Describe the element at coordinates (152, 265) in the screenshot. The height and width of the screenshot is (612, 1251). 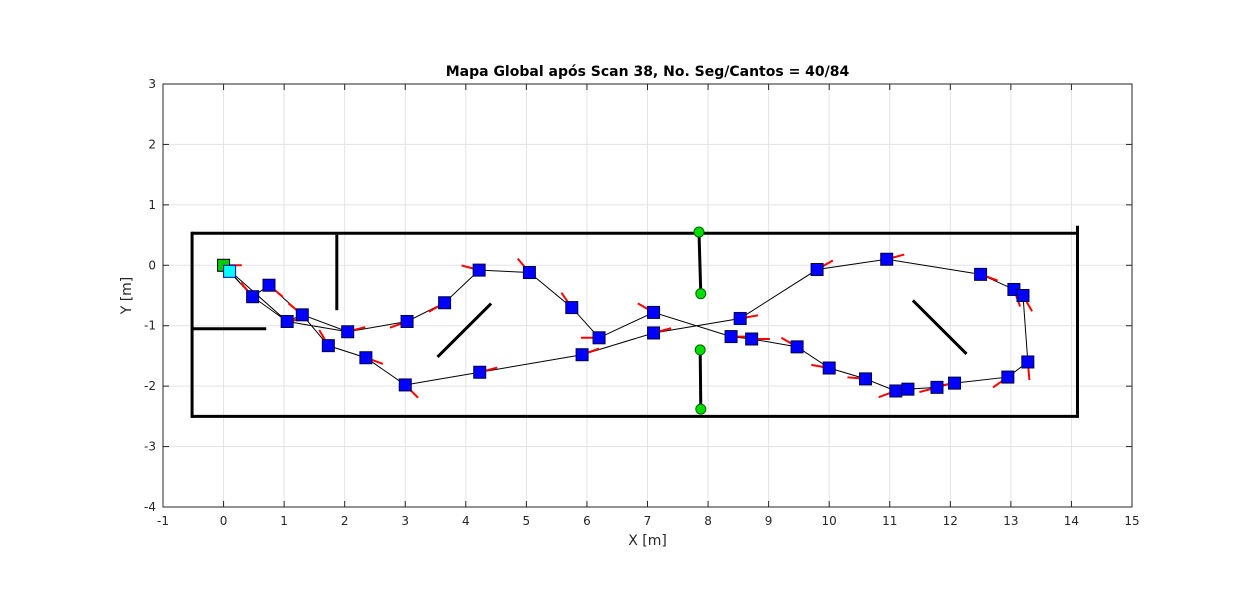
I see `y-tick-label: 0` at that location.